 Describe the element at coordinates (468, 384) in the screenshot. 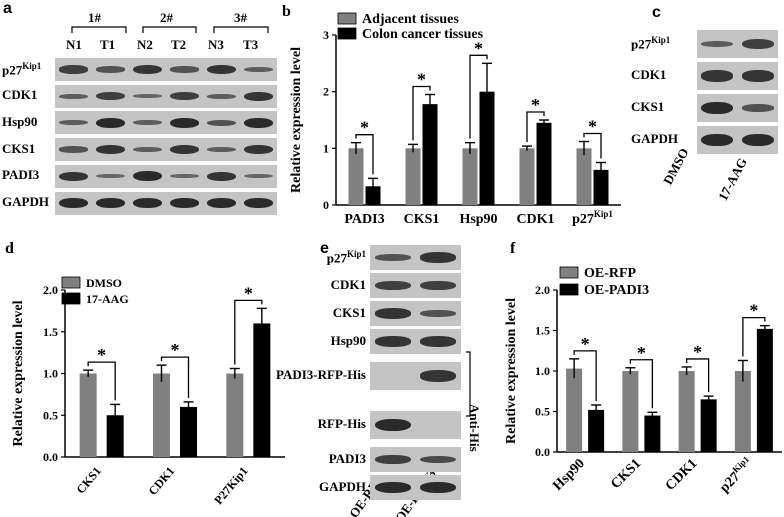

I see `anti-his-bracket` at that location.